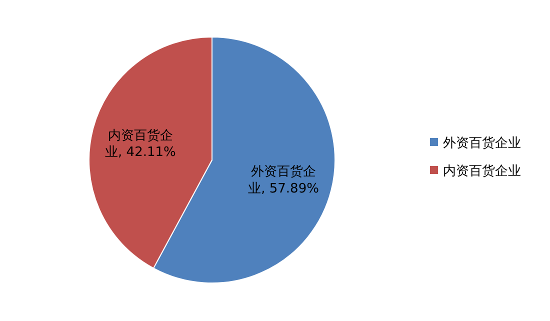 Image resolution: width=550 pixels, height=321 pixels. I want to click on legend-label: 外资百货企业, so click(482, 143).